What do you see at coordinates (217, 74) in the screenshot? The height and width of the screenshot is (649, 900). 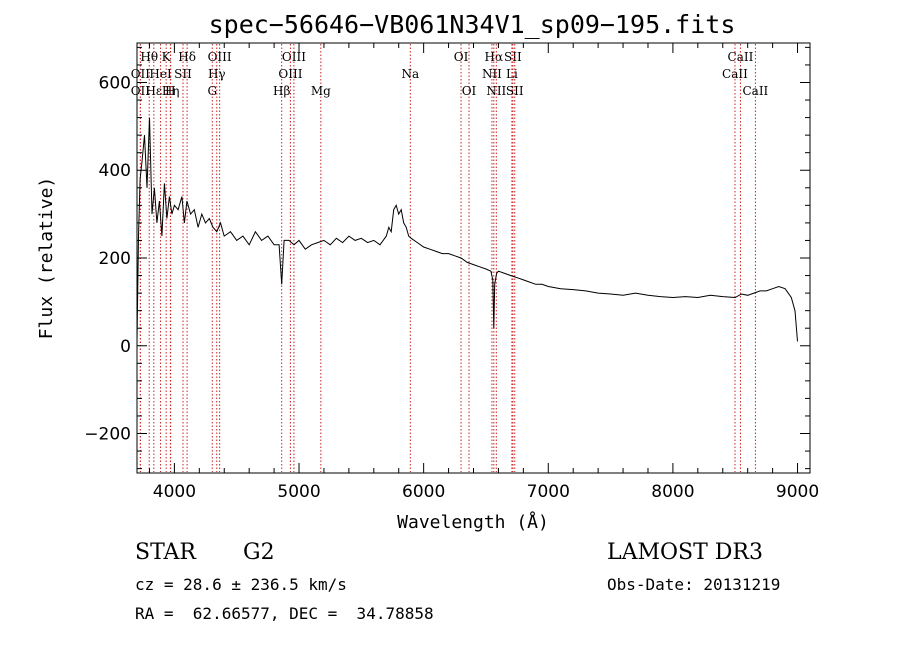 I see `line-label: Hγ` at bounding box center [217, 74].